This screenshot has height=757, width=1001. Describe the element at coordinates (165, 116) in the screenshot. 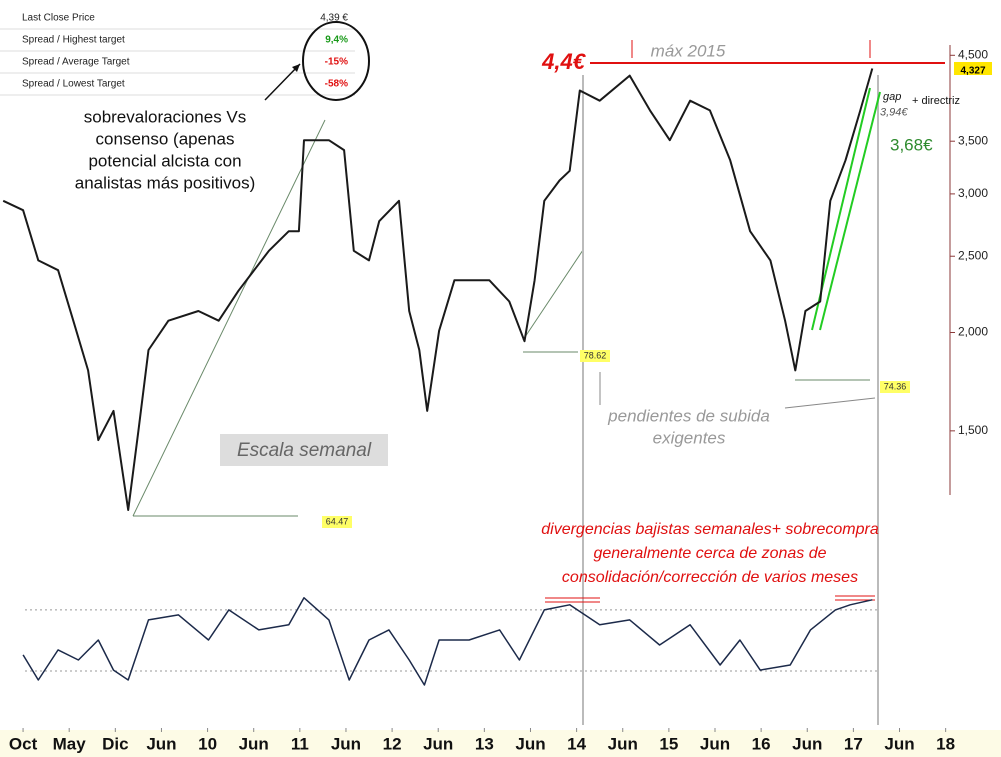

I see `annotation: sobrevaloraciones Vs` at that location.